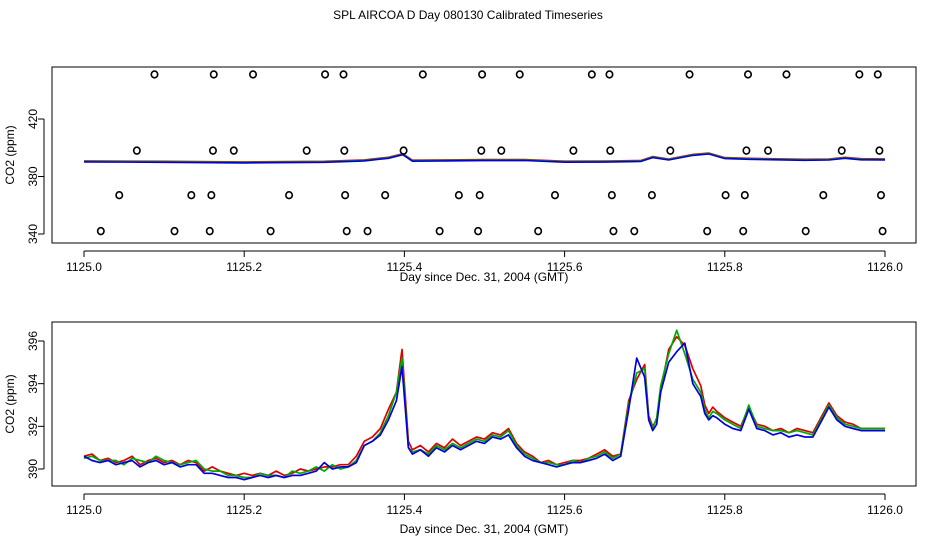  I want to click on y-tick-label: 396, so click(33, 341).